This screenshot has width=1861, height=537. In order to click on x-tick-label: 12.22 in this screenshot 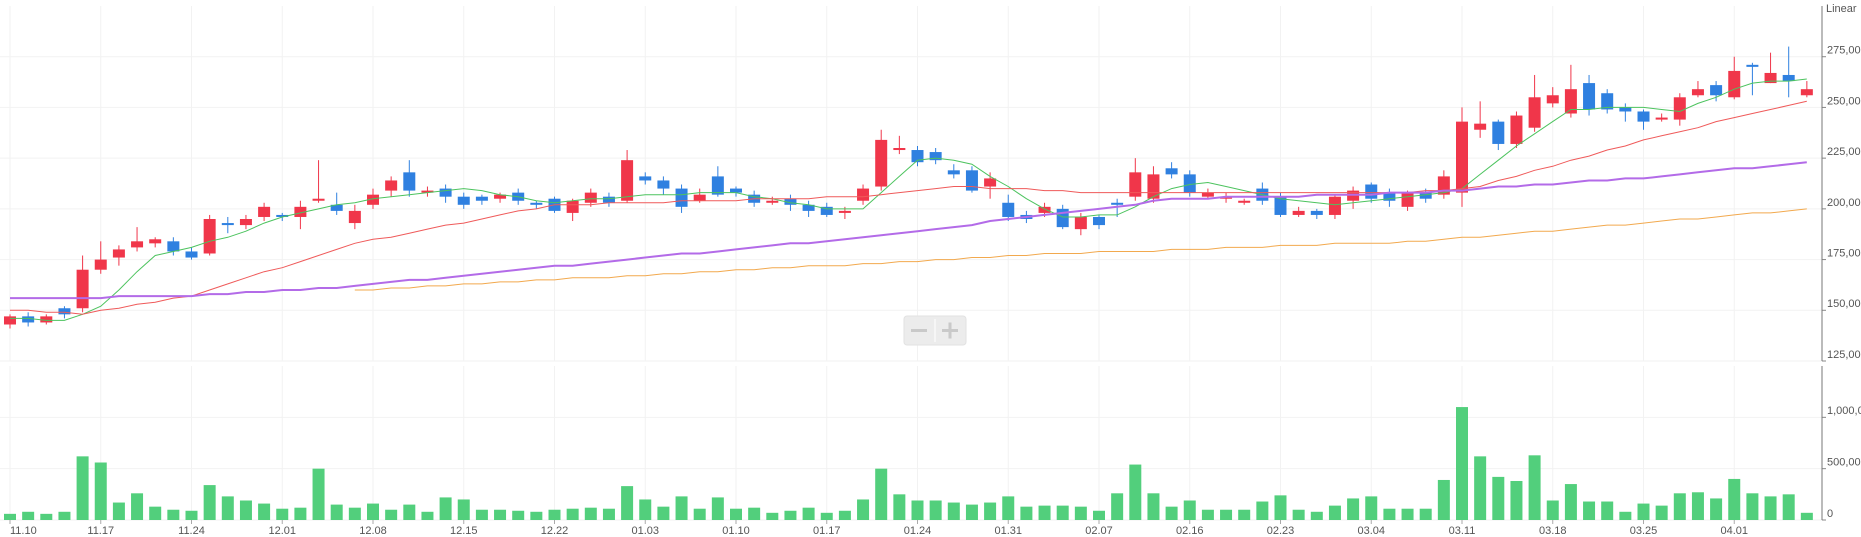, I will do `click(555, 531)`.